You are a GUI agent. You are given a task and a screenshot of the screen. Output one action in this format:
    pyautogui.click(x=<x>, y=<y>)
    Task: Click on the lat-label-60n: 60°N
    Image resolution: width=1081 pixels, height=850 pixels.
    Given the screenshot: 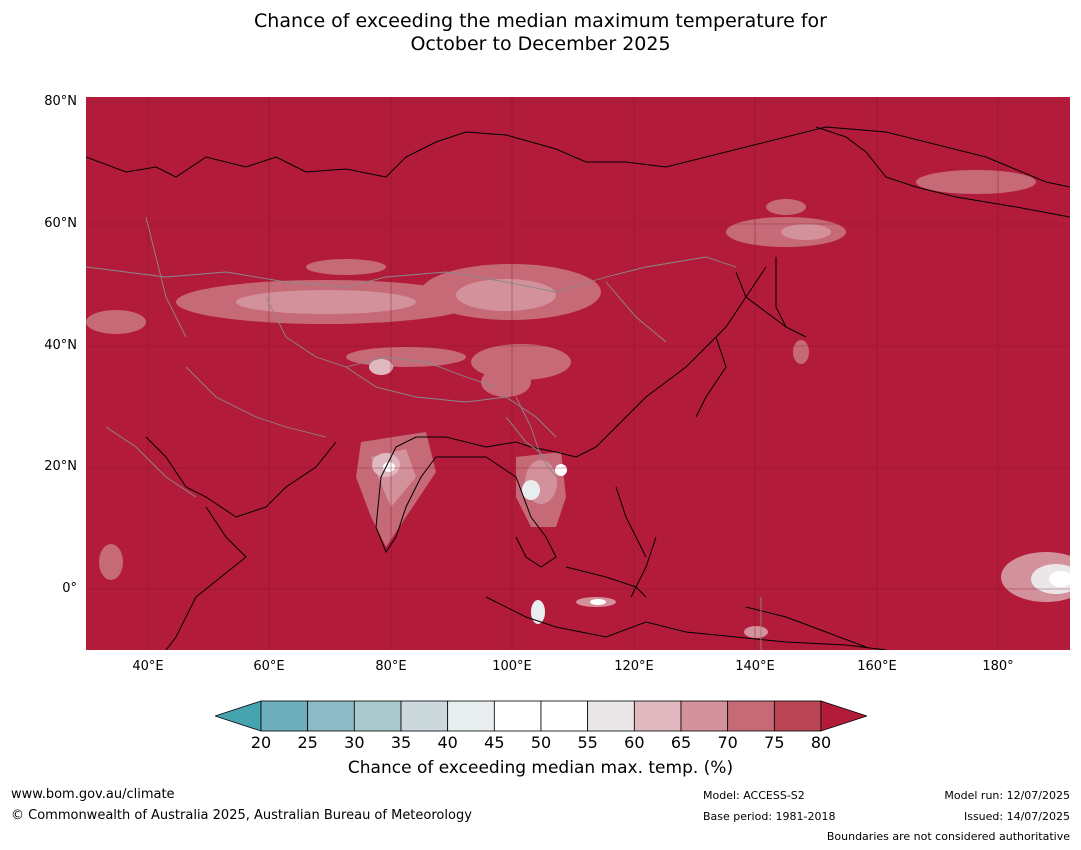 What is the action you would take?
    pyautogui.click(x=60, y=223)
    